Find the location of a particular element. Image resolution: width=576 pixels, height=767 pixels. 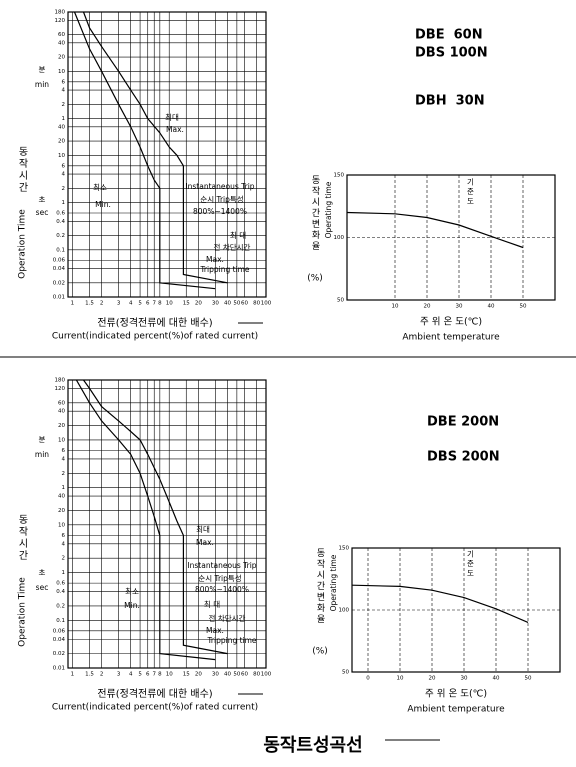

x-tick-label: 1 is located at coordinates (73, 304).